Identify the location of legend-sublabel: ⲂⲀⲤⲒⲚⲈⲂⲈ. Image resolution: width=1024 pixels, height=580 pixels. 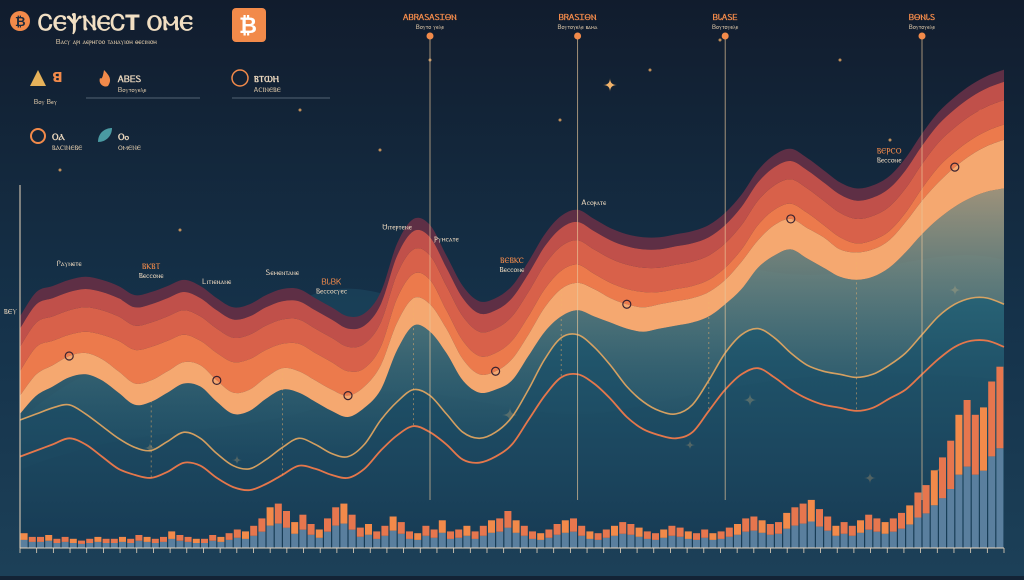
(67, 148).